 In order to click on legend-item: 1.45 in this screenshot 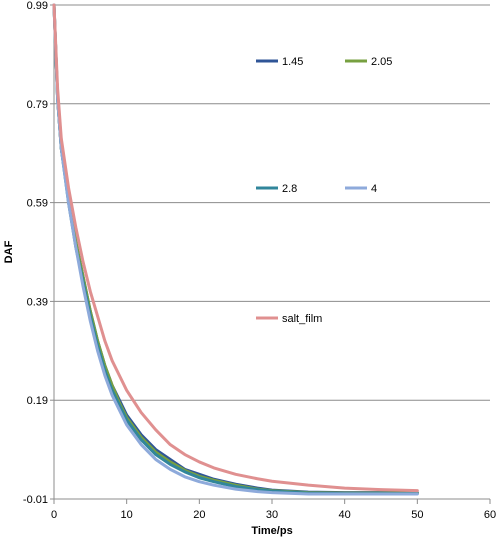, I will do `click(279, 62)`.